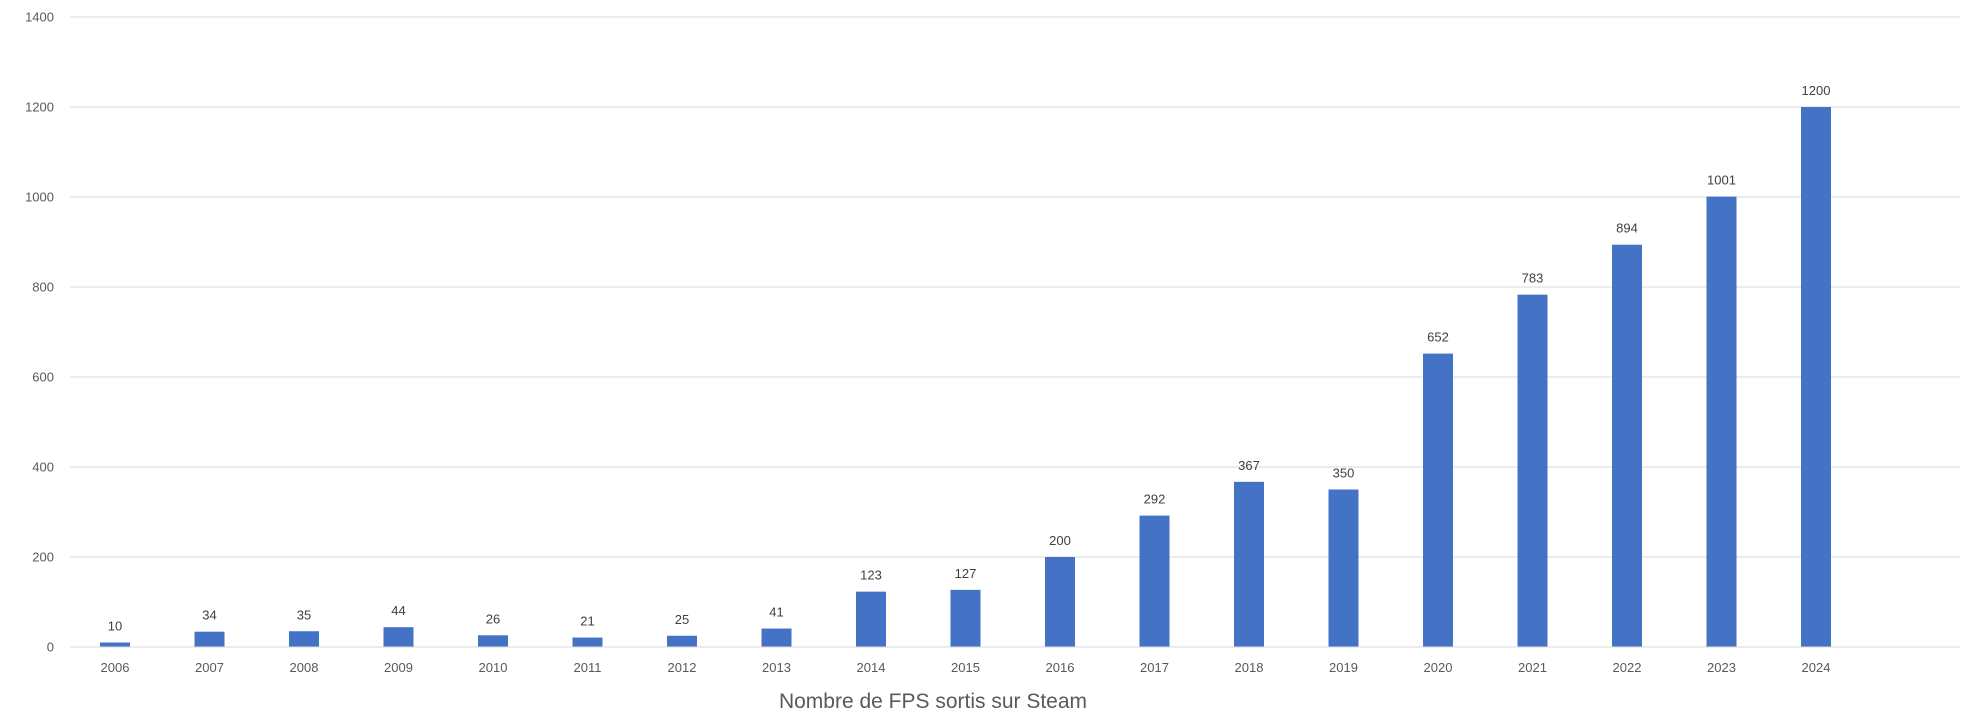  I want to click on y-tick-label: 400, so click(43, 467).